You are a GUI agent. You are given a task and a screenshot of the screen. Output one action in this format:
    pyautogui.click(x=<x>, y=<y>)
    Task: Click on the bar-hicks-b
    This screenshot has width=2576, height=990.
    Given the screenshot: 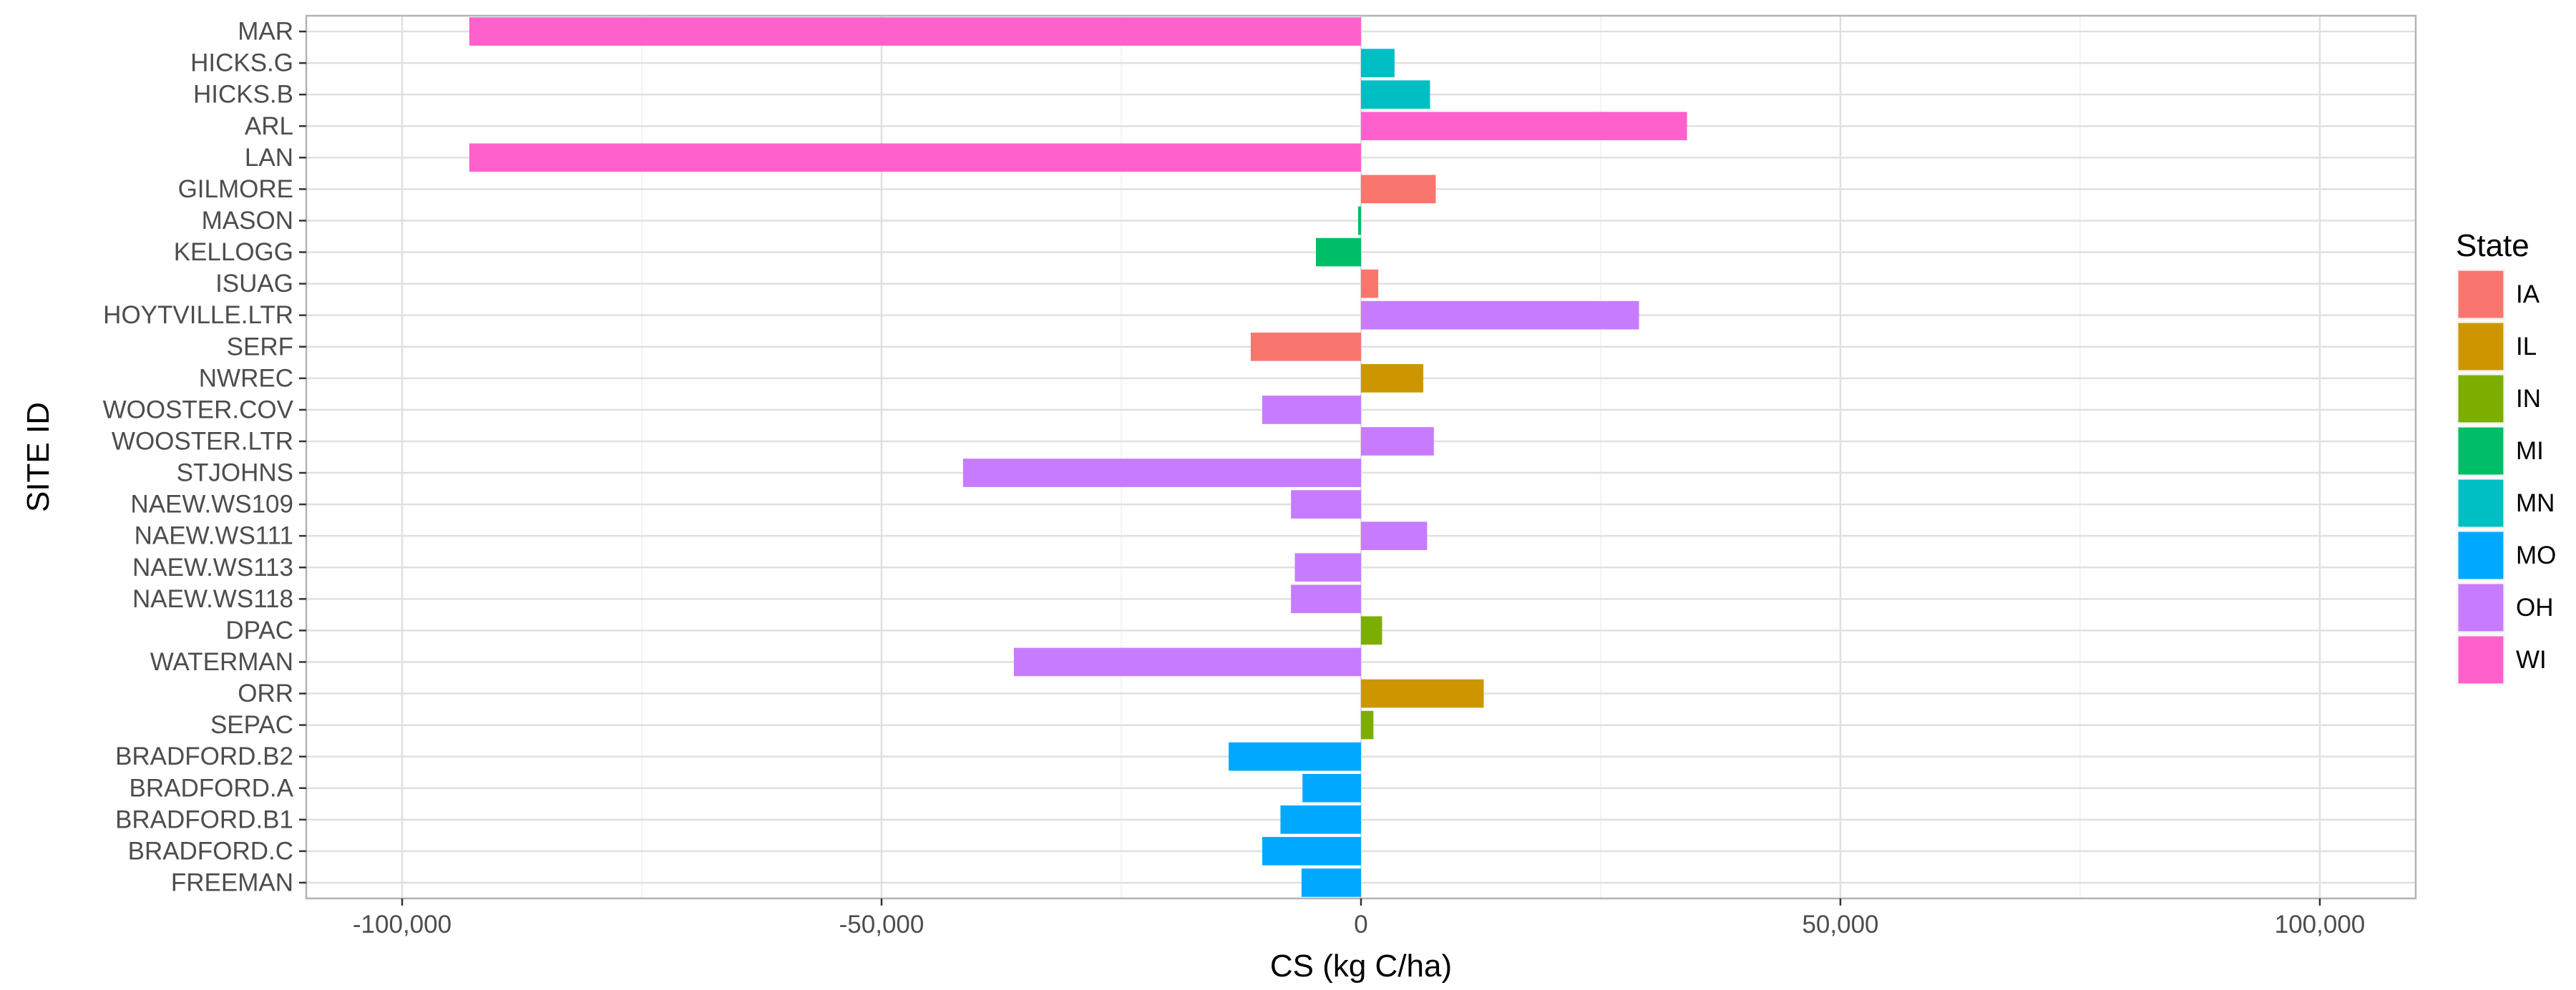 What is the action you would take?
    pyautogui.click(x=1395, y=94)
    